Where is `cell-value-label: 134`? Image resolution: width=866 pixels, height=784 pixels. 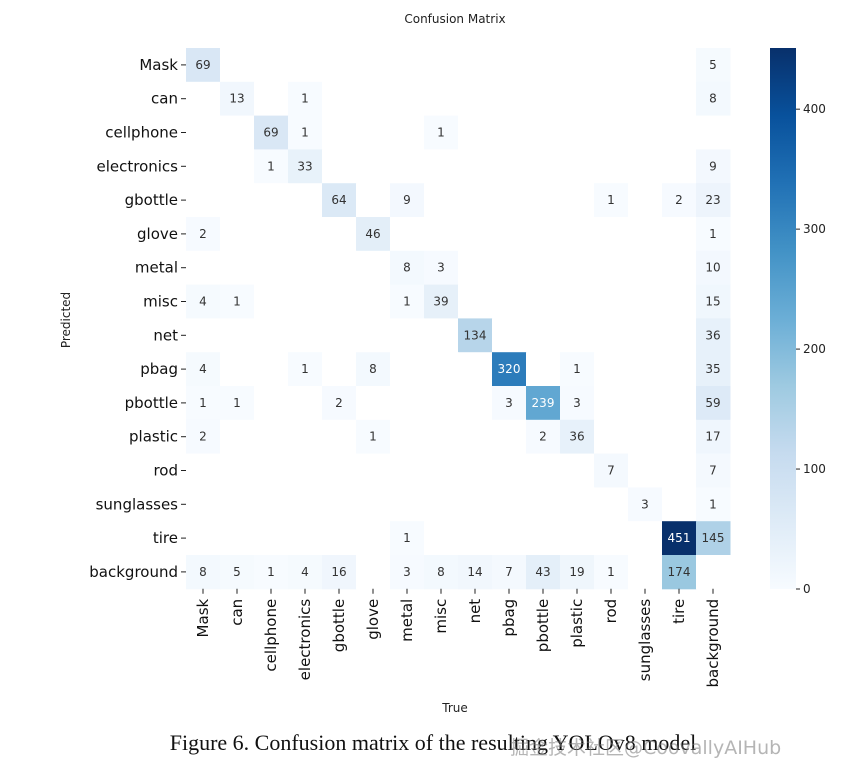
cell-value-label: 134 is located at coordinates (475, 335).